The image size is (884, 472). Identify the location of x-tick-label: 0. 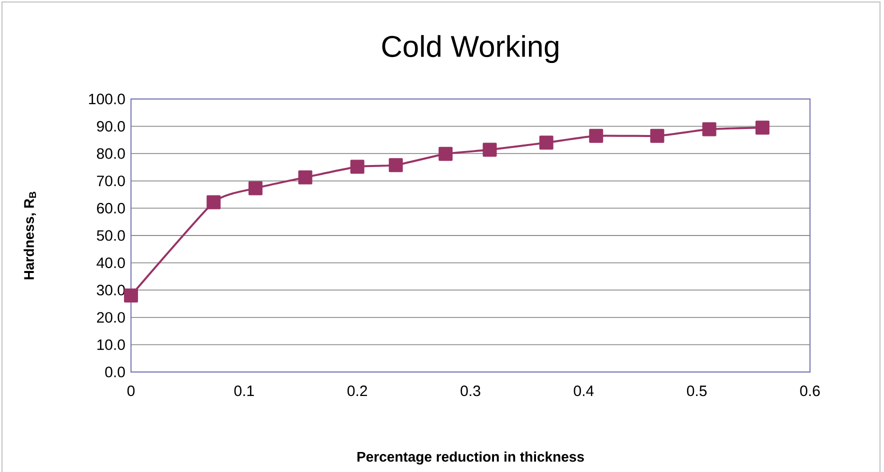
(131, 391).